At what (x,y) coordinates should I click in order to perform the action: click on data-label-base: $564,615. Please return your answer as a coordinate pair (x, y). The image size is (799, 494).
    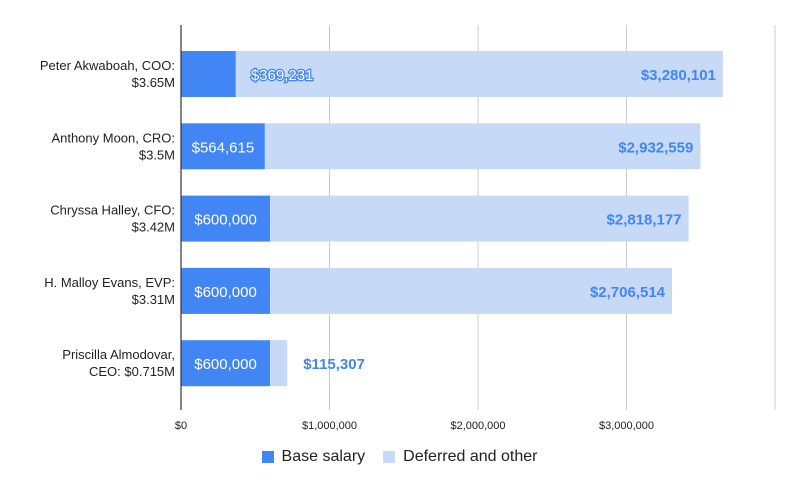
    Looking at the image, I should click on (223, 147).